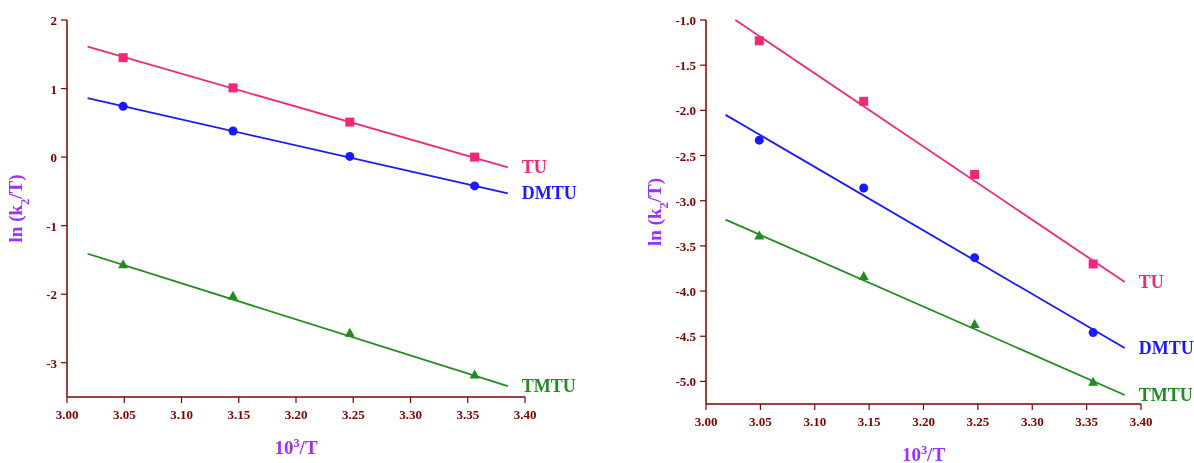 Image resolution: width=1194 pixels, height=463 pixels. Describe the element at coordinates (685, 111) in the screenshot. I see `y-tick-label: -2.0` at that location.